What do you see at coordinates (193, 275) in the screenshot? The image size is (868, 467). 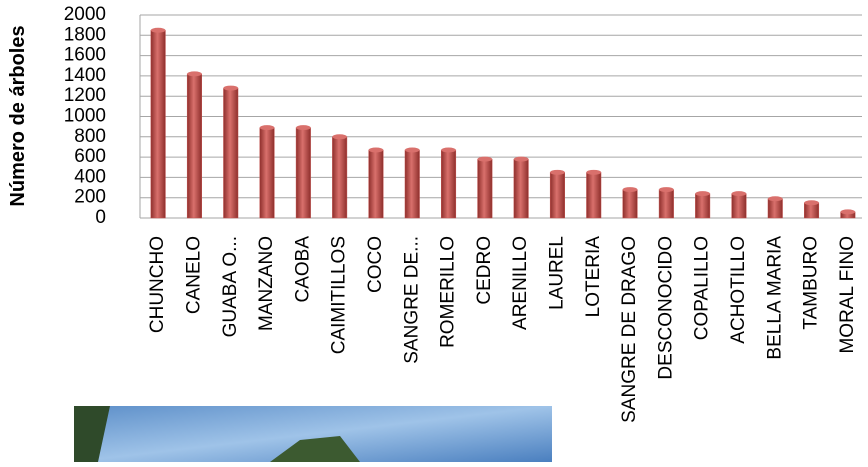 I see `x-tick-label: CANELO` at bounding box center [193, 275].